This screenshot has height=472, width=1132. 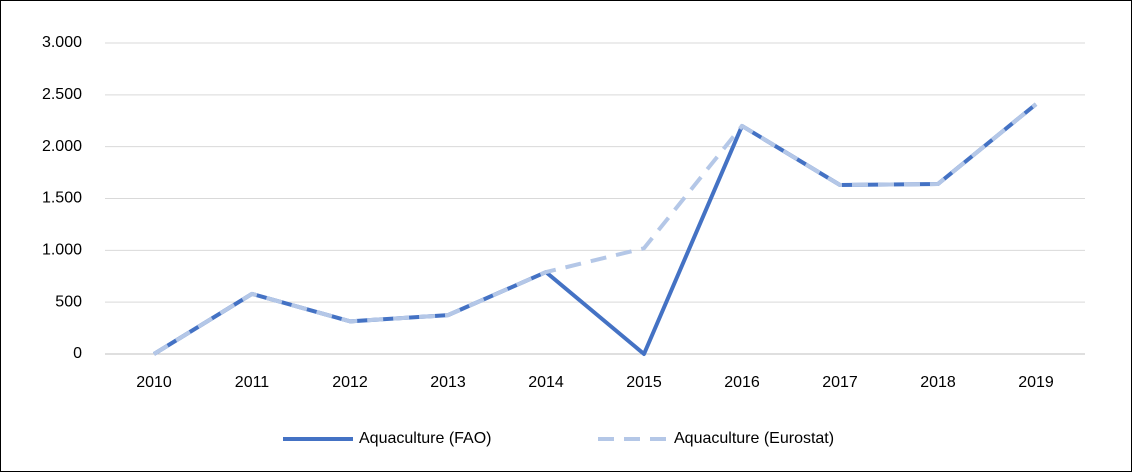 What do you see at coordinates (754, 438) in the screenshot?
I see `legend-label: Aquaculture (Eurostat)` at bounding box center [754, 438].